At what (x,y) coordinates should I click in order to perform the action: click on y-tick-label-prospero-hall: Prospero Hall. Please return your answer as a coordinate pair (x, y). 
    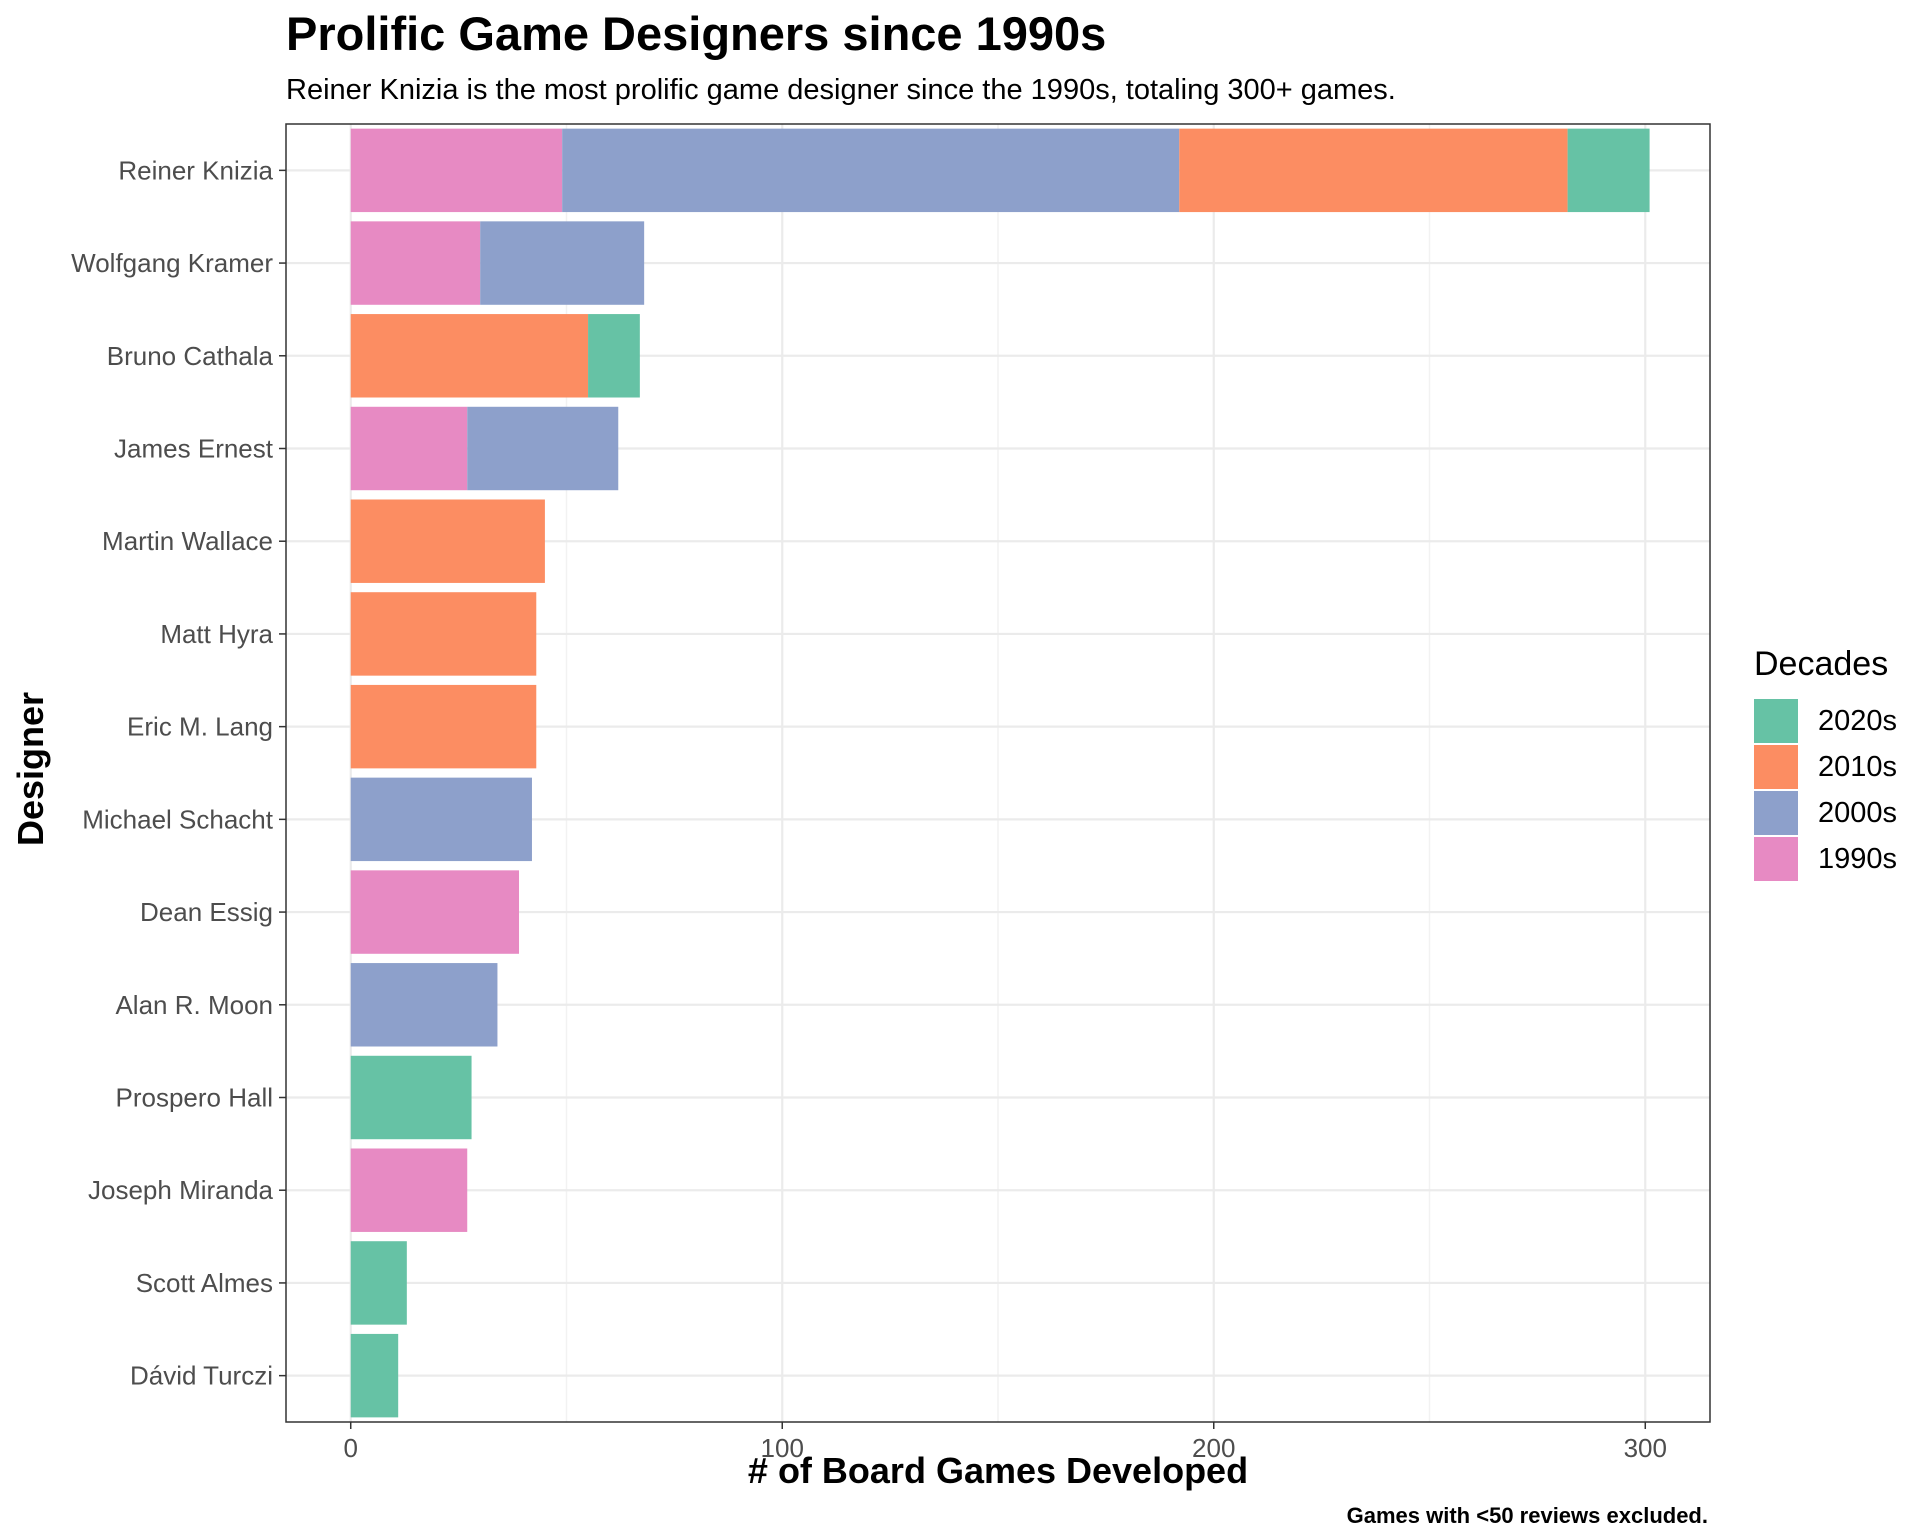
    Looking at the image, I should click on (194, 1098).